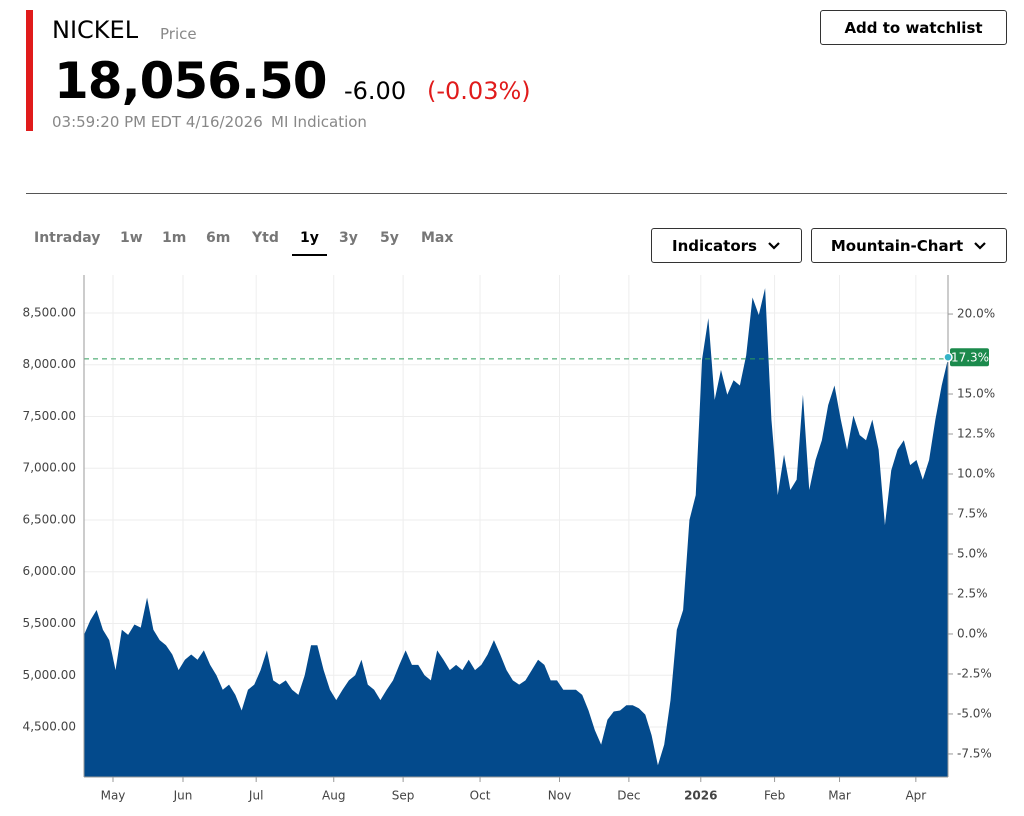  I want to click on x-tick-label: Jun, so click(183, 796).